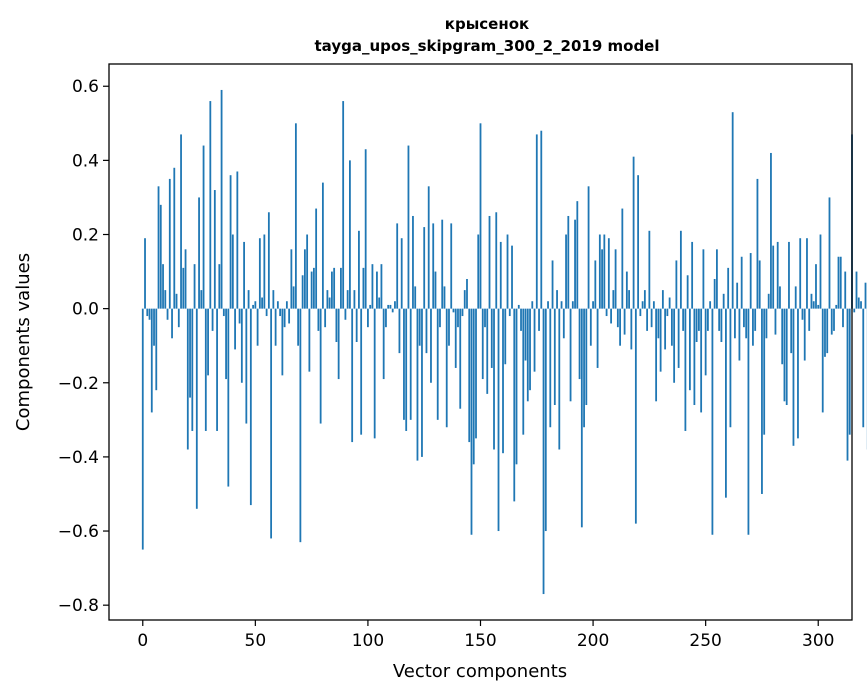  I want to click on y-tick-label: −0.2, so click(78, 384).